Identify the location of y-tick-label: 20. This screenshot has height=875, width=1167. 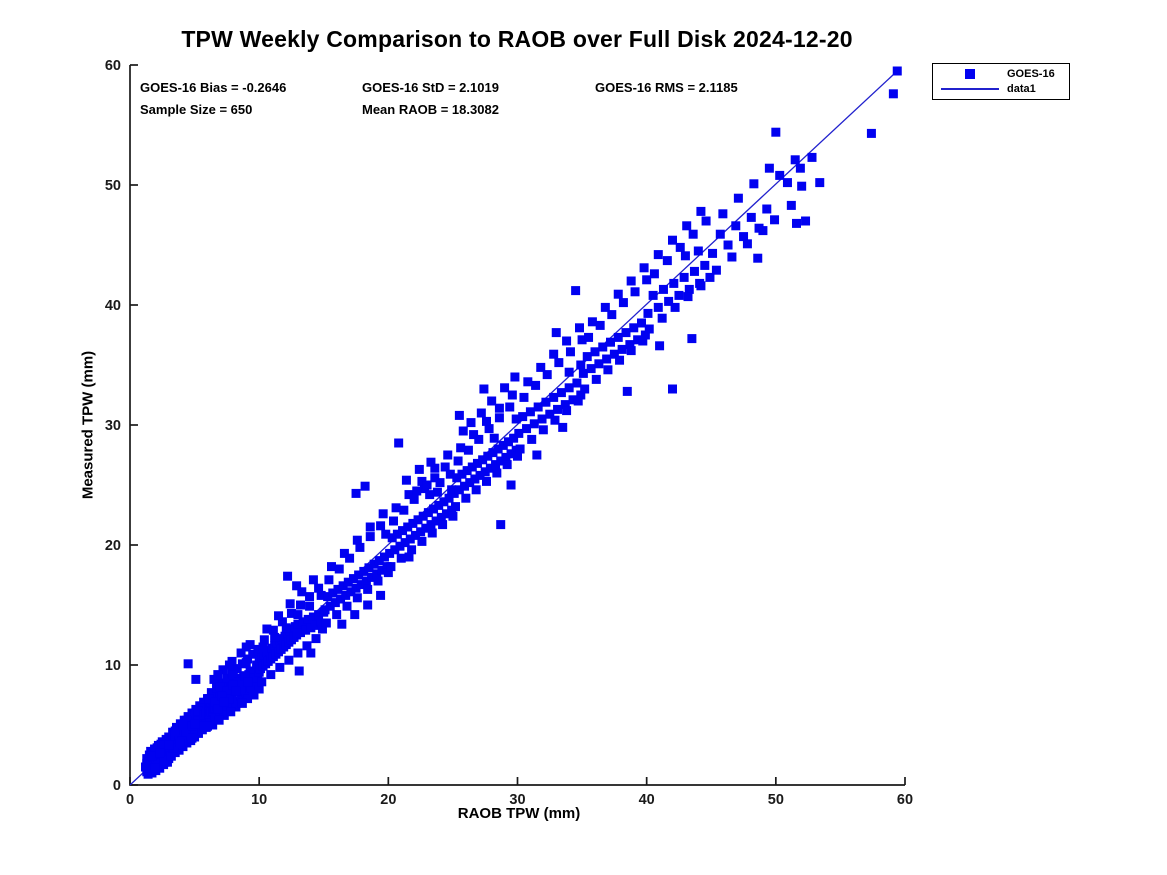
(113, 546).